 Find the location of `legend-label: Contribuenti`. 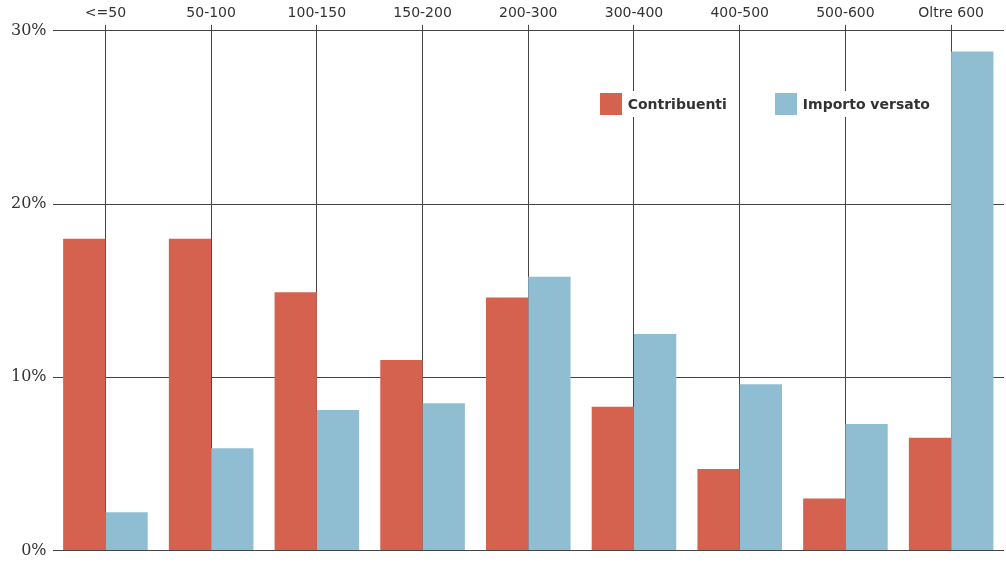

legend-label: Contribuenti is located at coordinates (677, 103).